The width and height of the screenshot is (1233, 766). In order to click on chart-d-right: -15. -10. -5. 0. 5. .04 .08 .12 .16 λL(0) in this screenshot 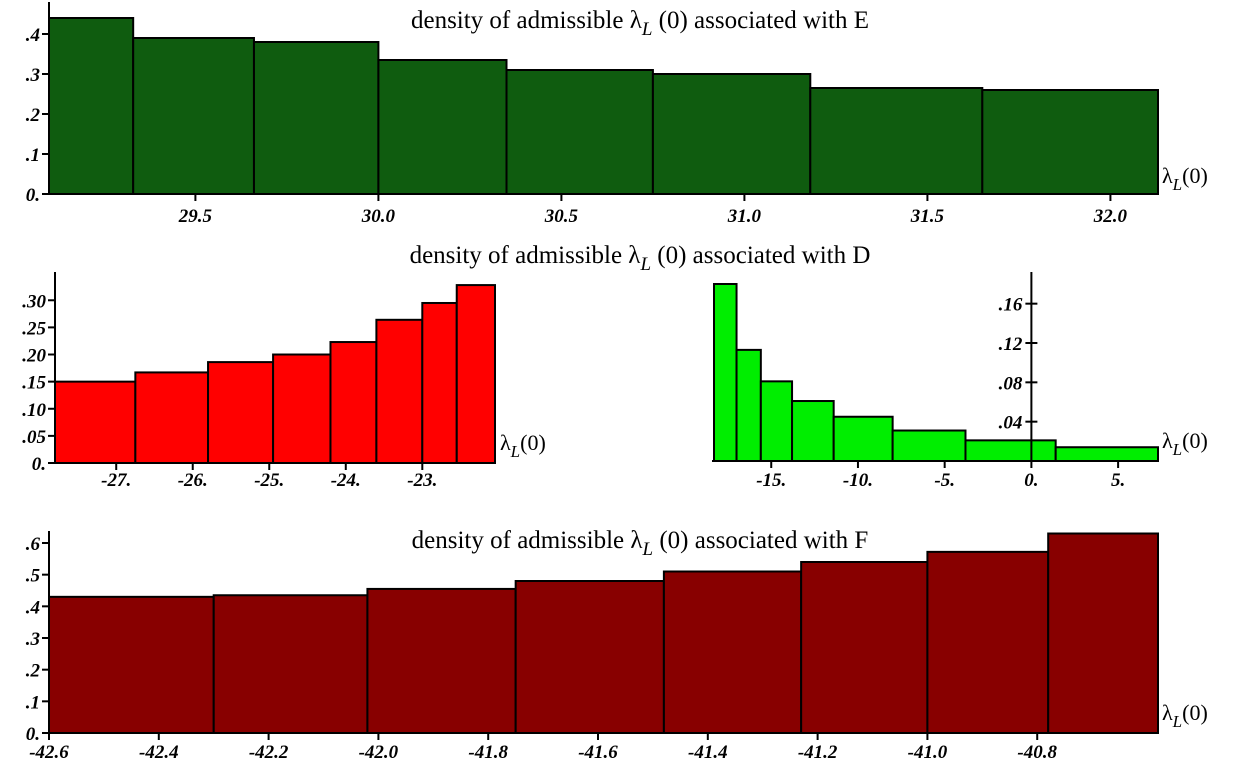, I will do `click(960, 381)`.